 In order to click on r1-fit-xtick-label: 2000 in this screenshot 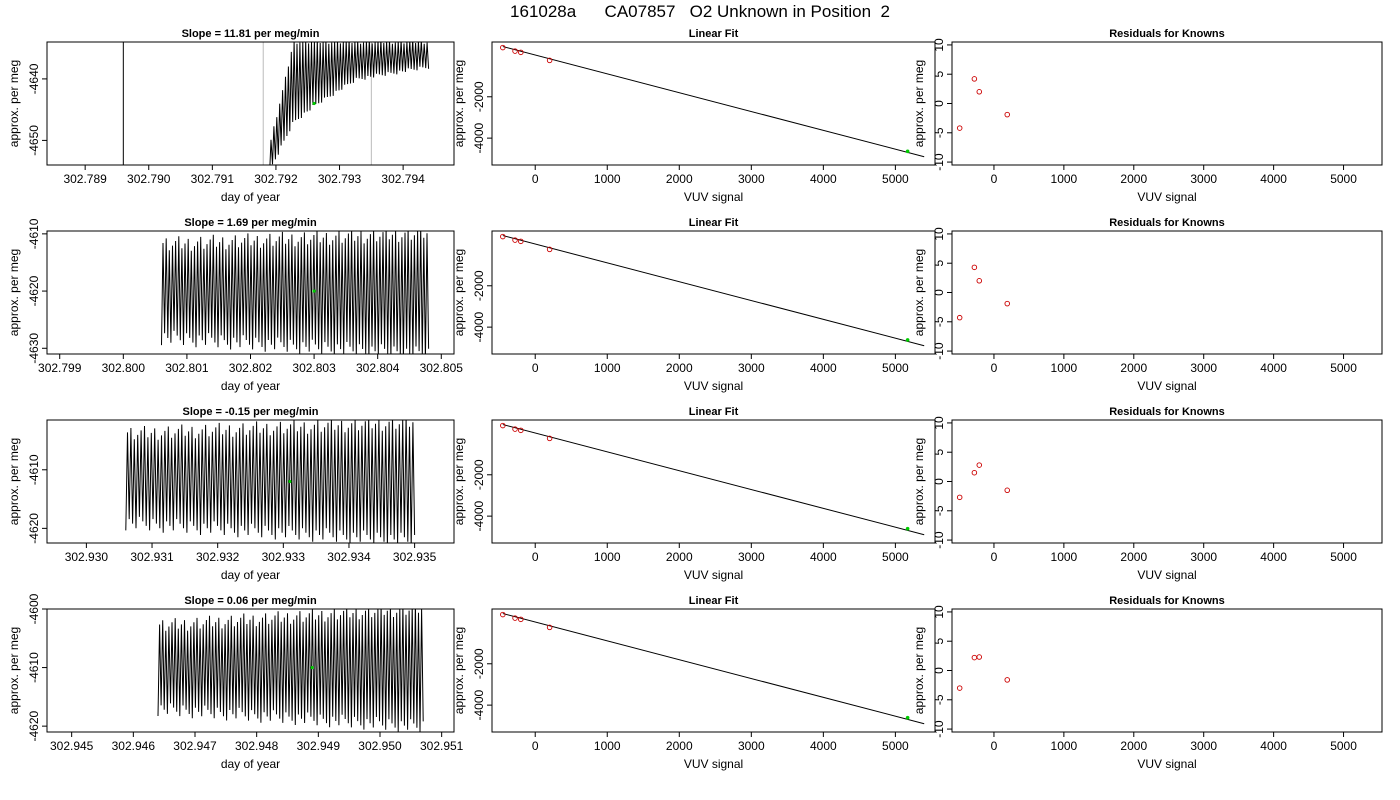, I will do `click(679, 368)`.